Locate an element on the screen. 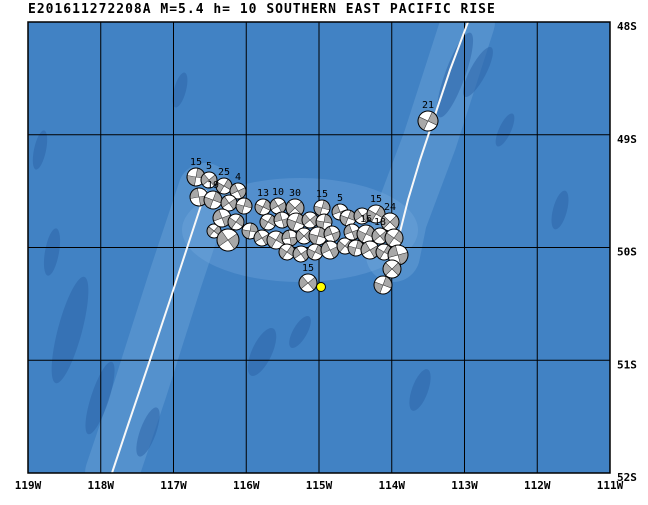  event-day-label: 24 is located at coordinates (390, 207).